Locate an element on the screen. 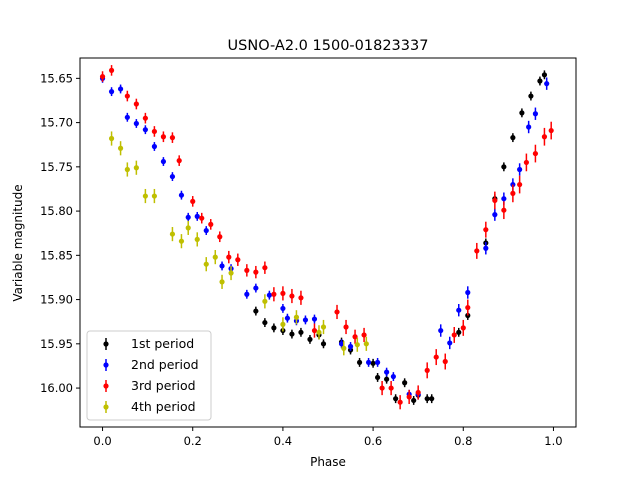 This screenshot has width=640, height=480. x-tick-label: 0.8 is located at coordinates (463, 441).